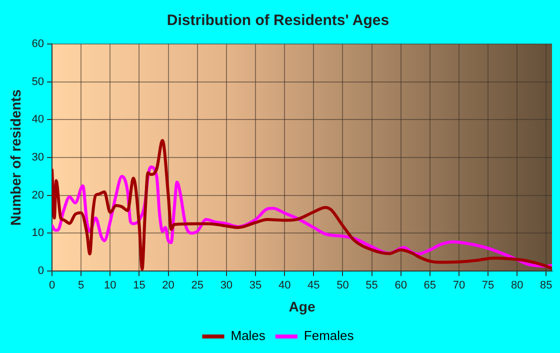 This screenshot has width=560, height=353. I want to click on y-tick-label: 0, so click(41, 271).